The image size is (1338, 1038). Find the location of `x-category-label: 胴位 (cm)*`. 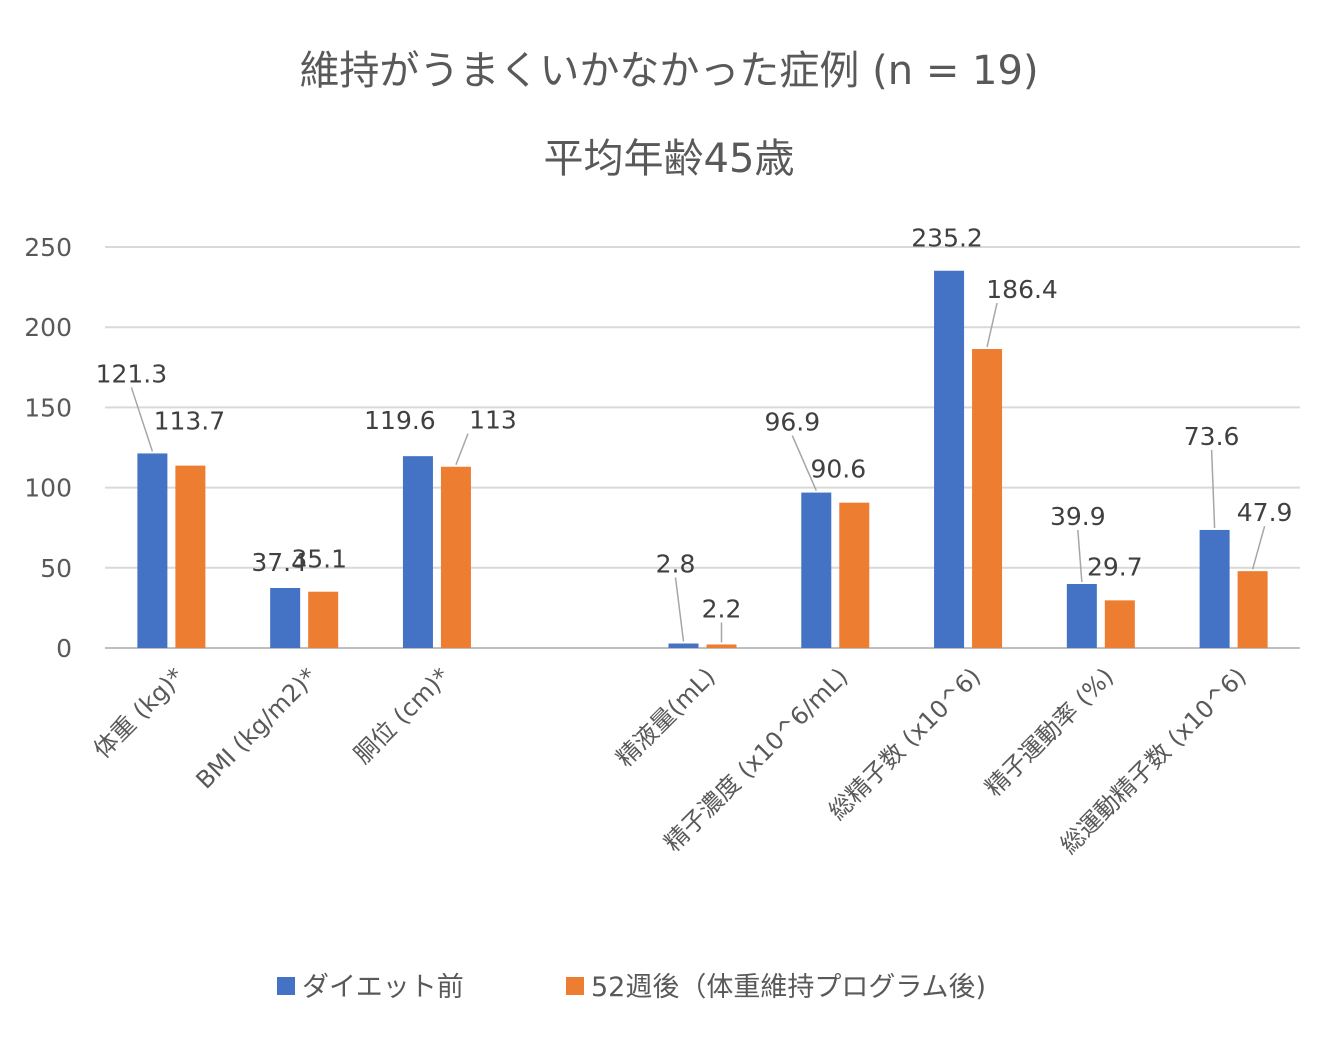

x-category-label: 胴位 (cm)* is located at coordinates (401, 715).